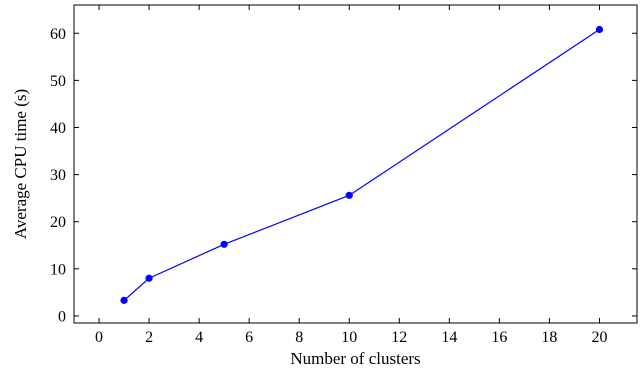 This screenshot has height=375, width=640. What do you see at coordinates (58, 81) in the screenshot?
I see `y-tick-label: 50` at bounding box center [58, 81].